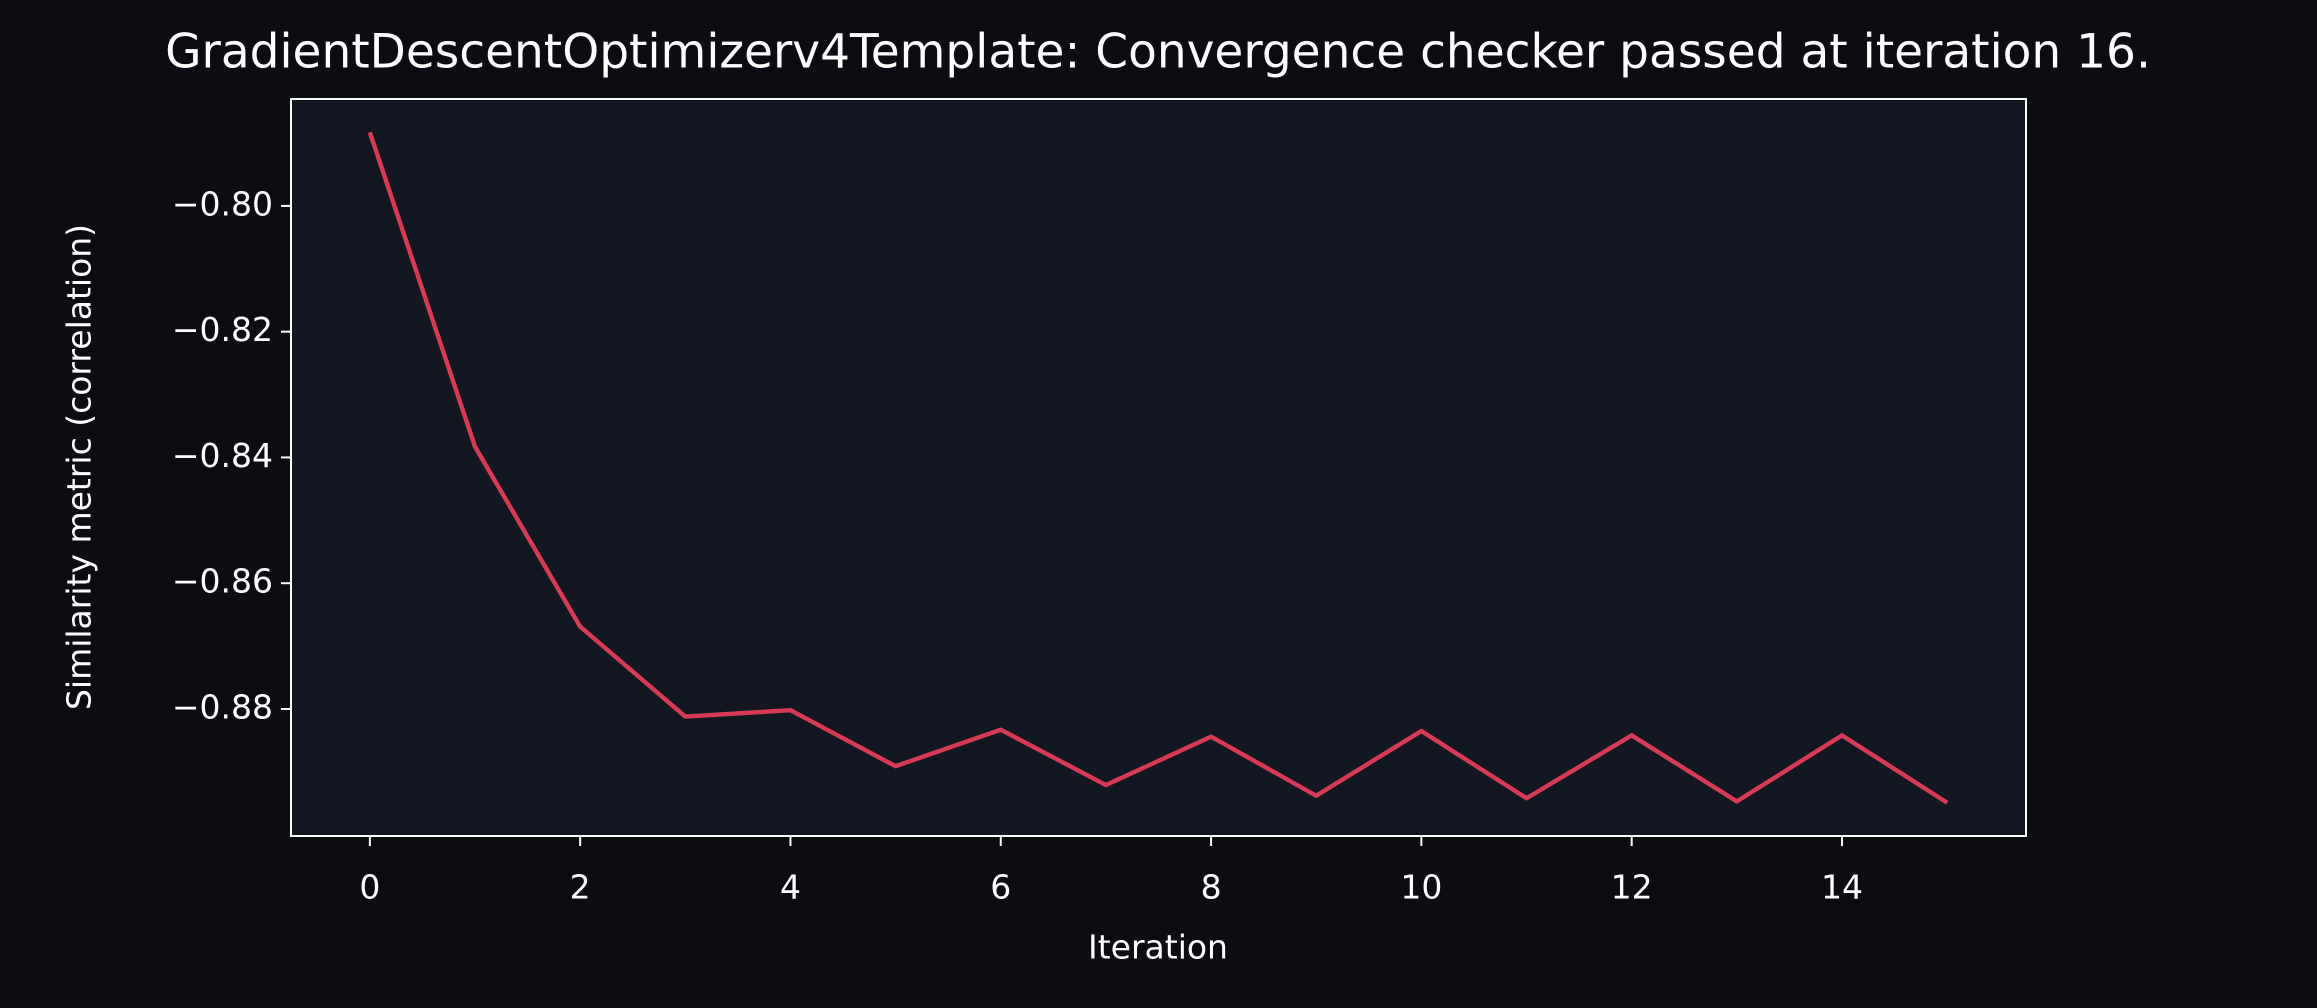  Describe the element at coordinates (222, 581) in the screenshot. I see `y-tick-label: −0.86` at that location.